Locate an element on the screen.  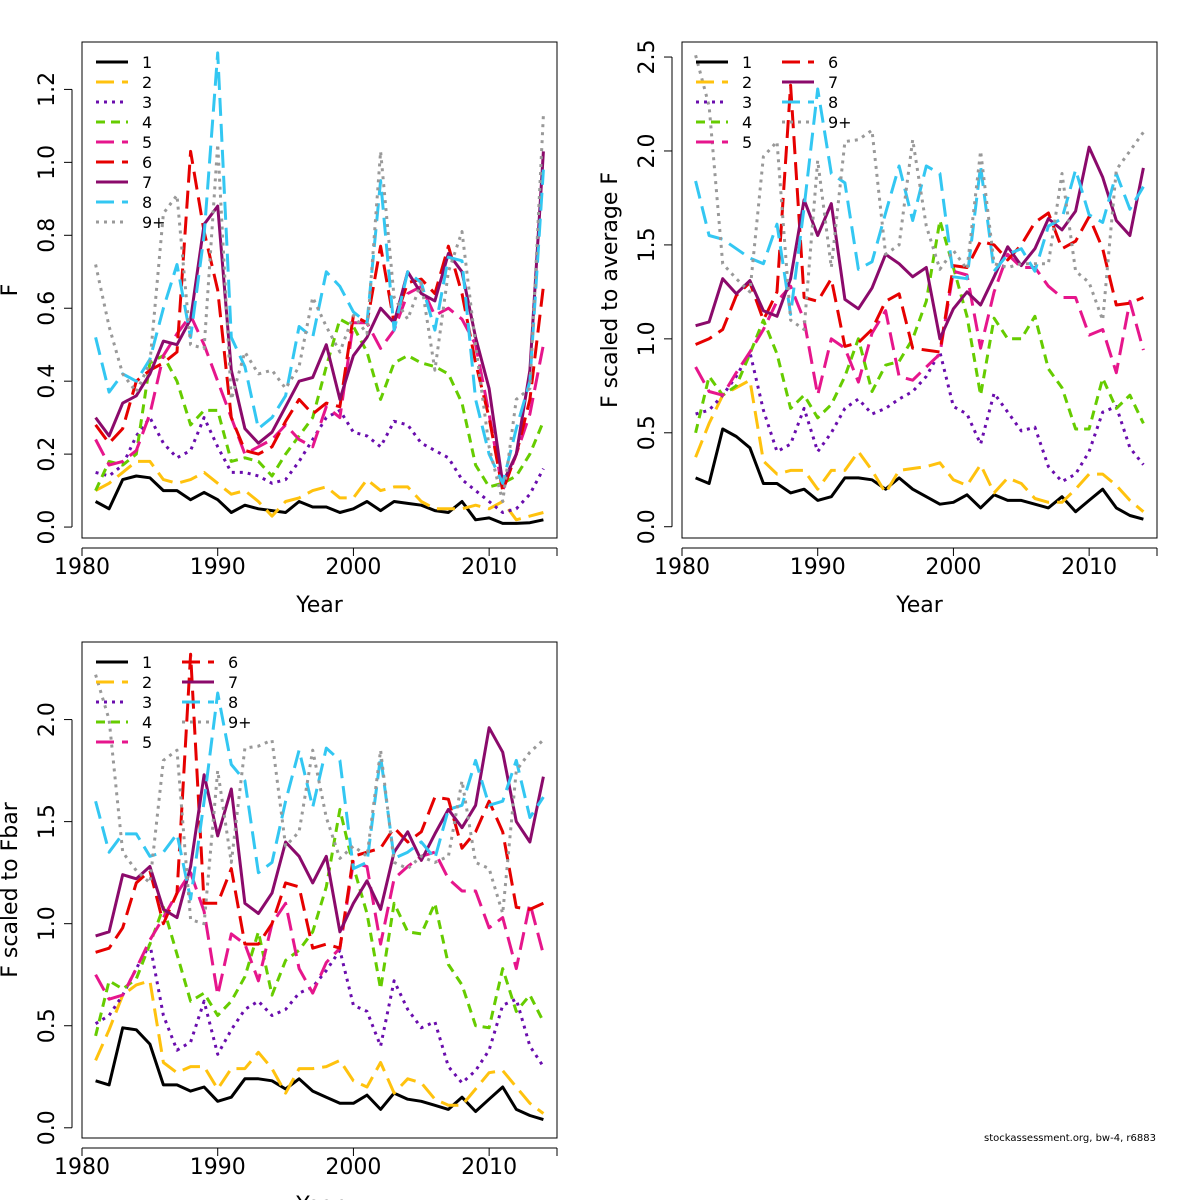
y-tick-label: 0.6 is located at coordinates (47, 308).